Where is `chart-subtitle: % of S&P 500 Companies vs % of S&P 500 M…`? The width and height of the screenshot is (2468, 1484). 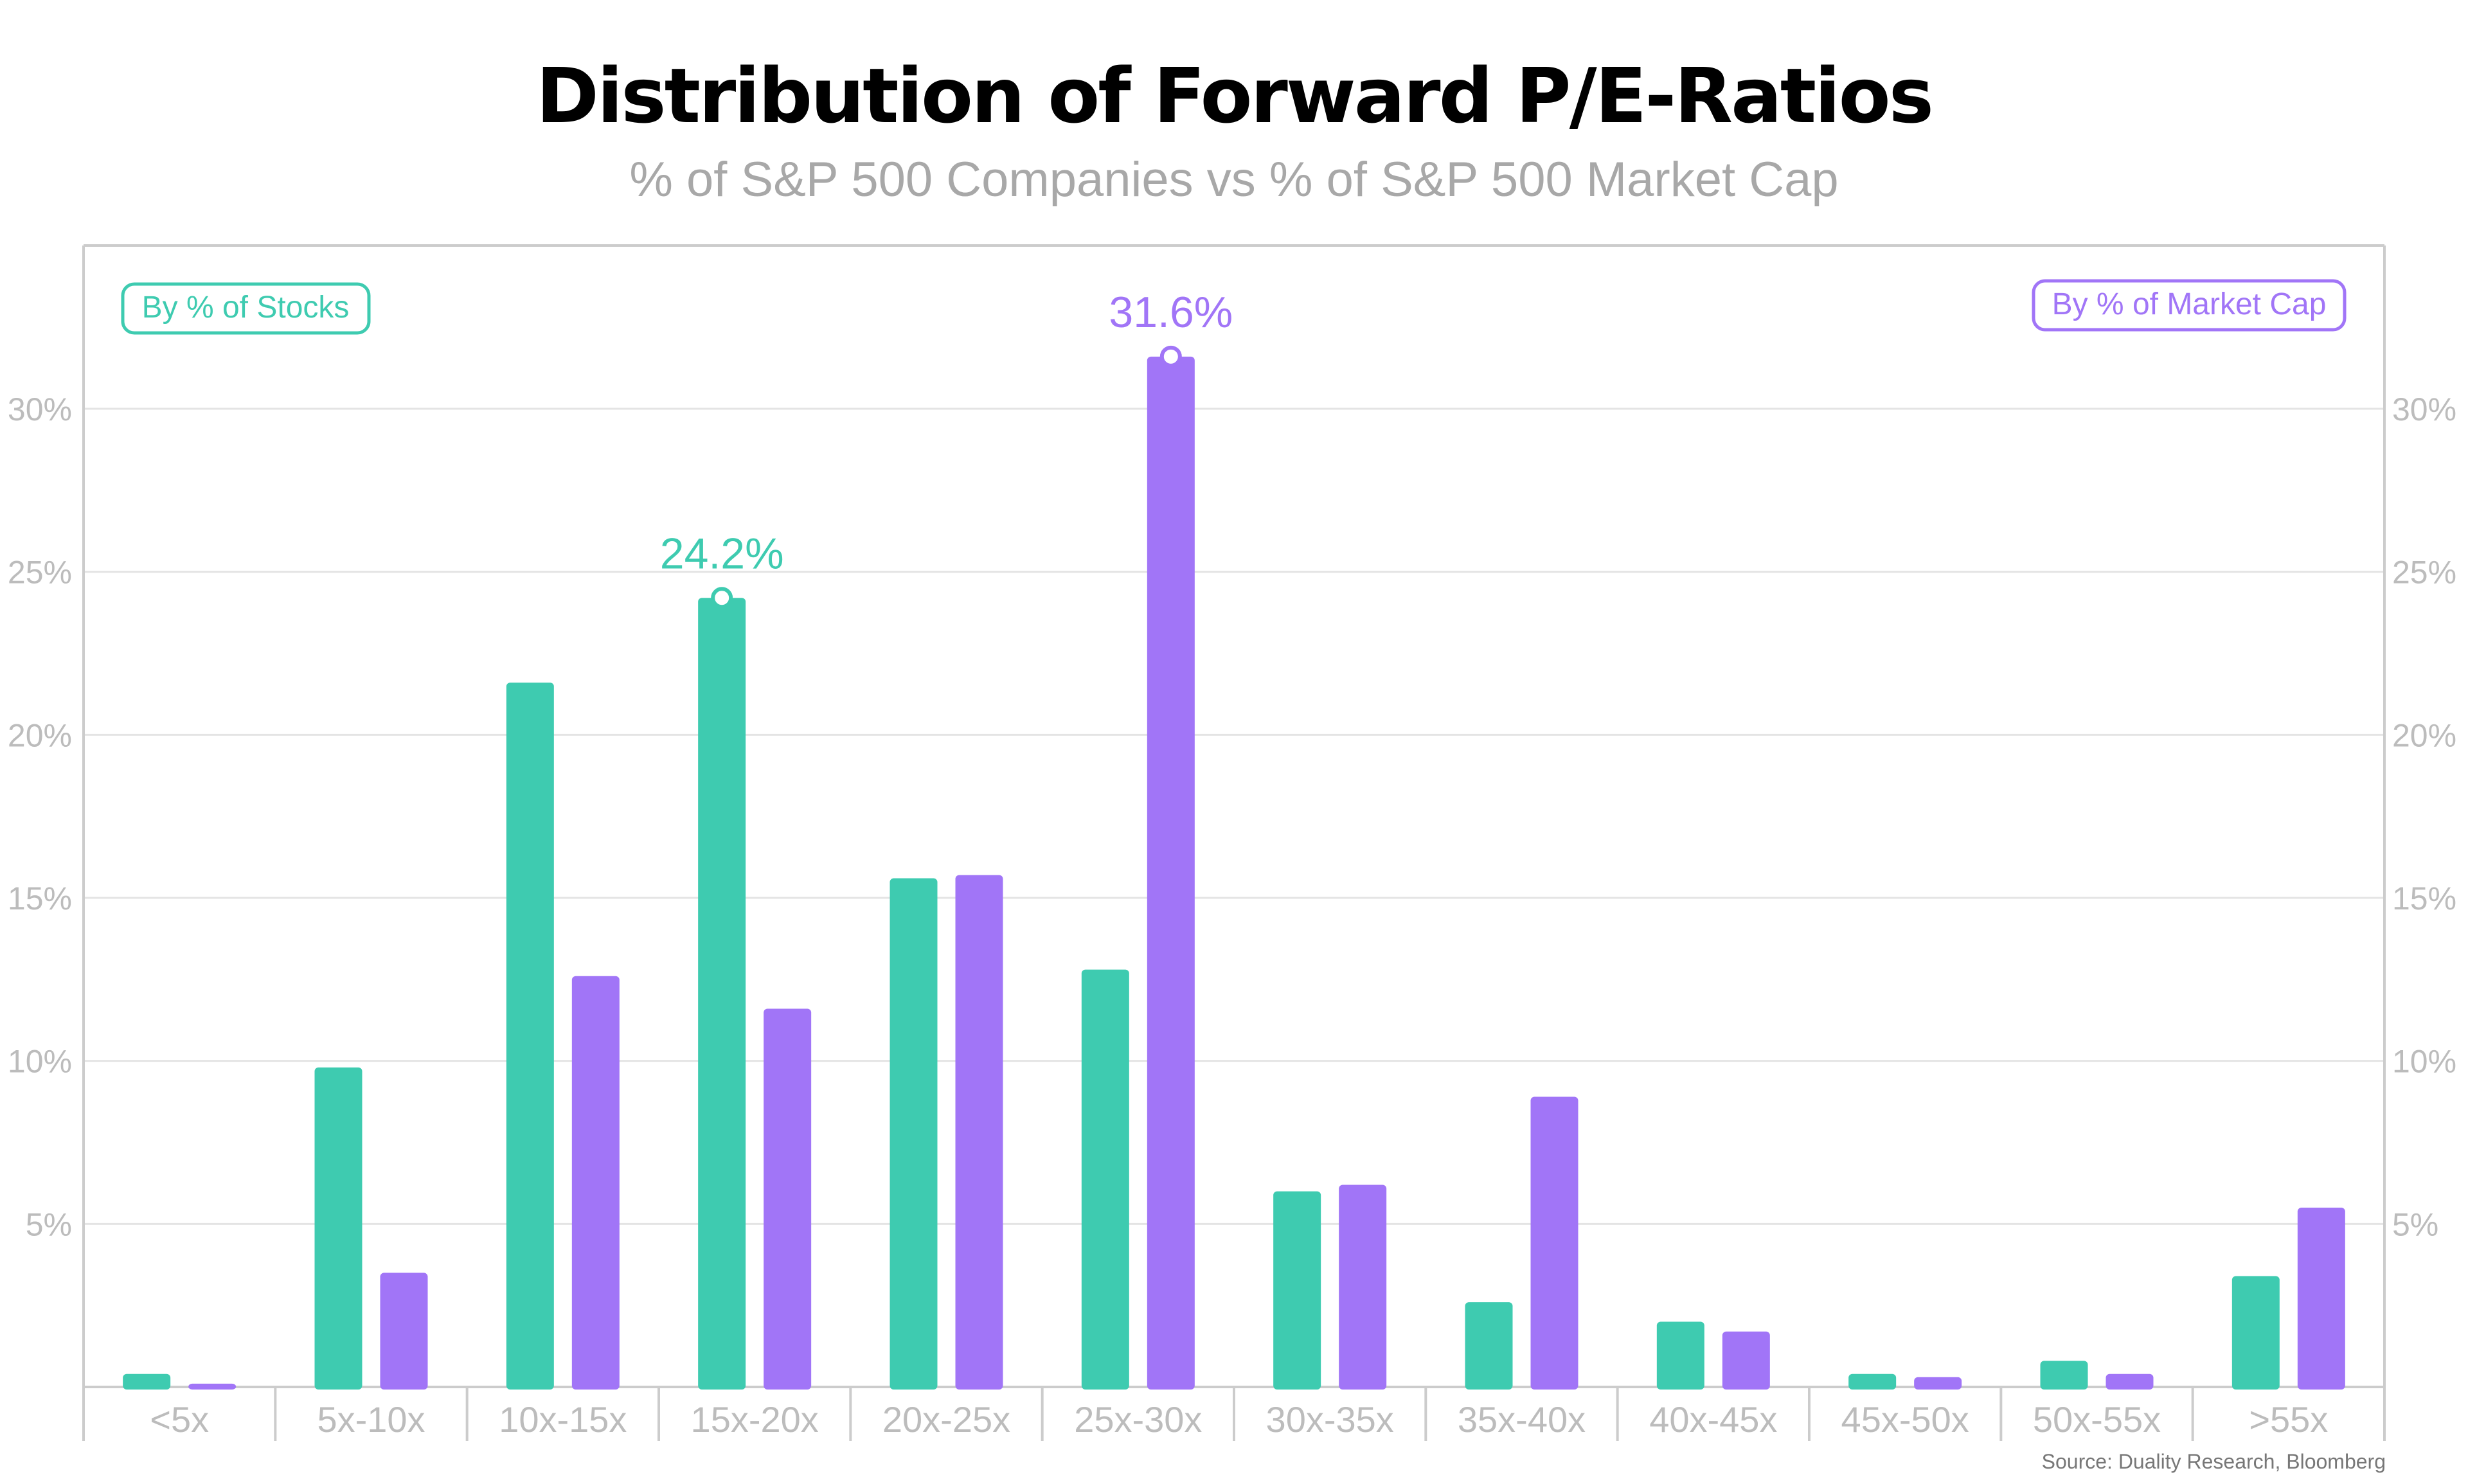
chart-subtitle: % of S&P 500 Companies vs % of S&P 500 M… is located at coordinates (1233, 179).